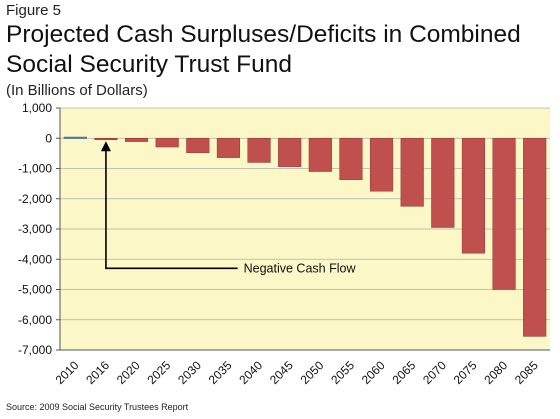 The image size is (560, 419). Describe the element at coordinates (412, 172) in the screenshot. I see `bar-2065` at that location.